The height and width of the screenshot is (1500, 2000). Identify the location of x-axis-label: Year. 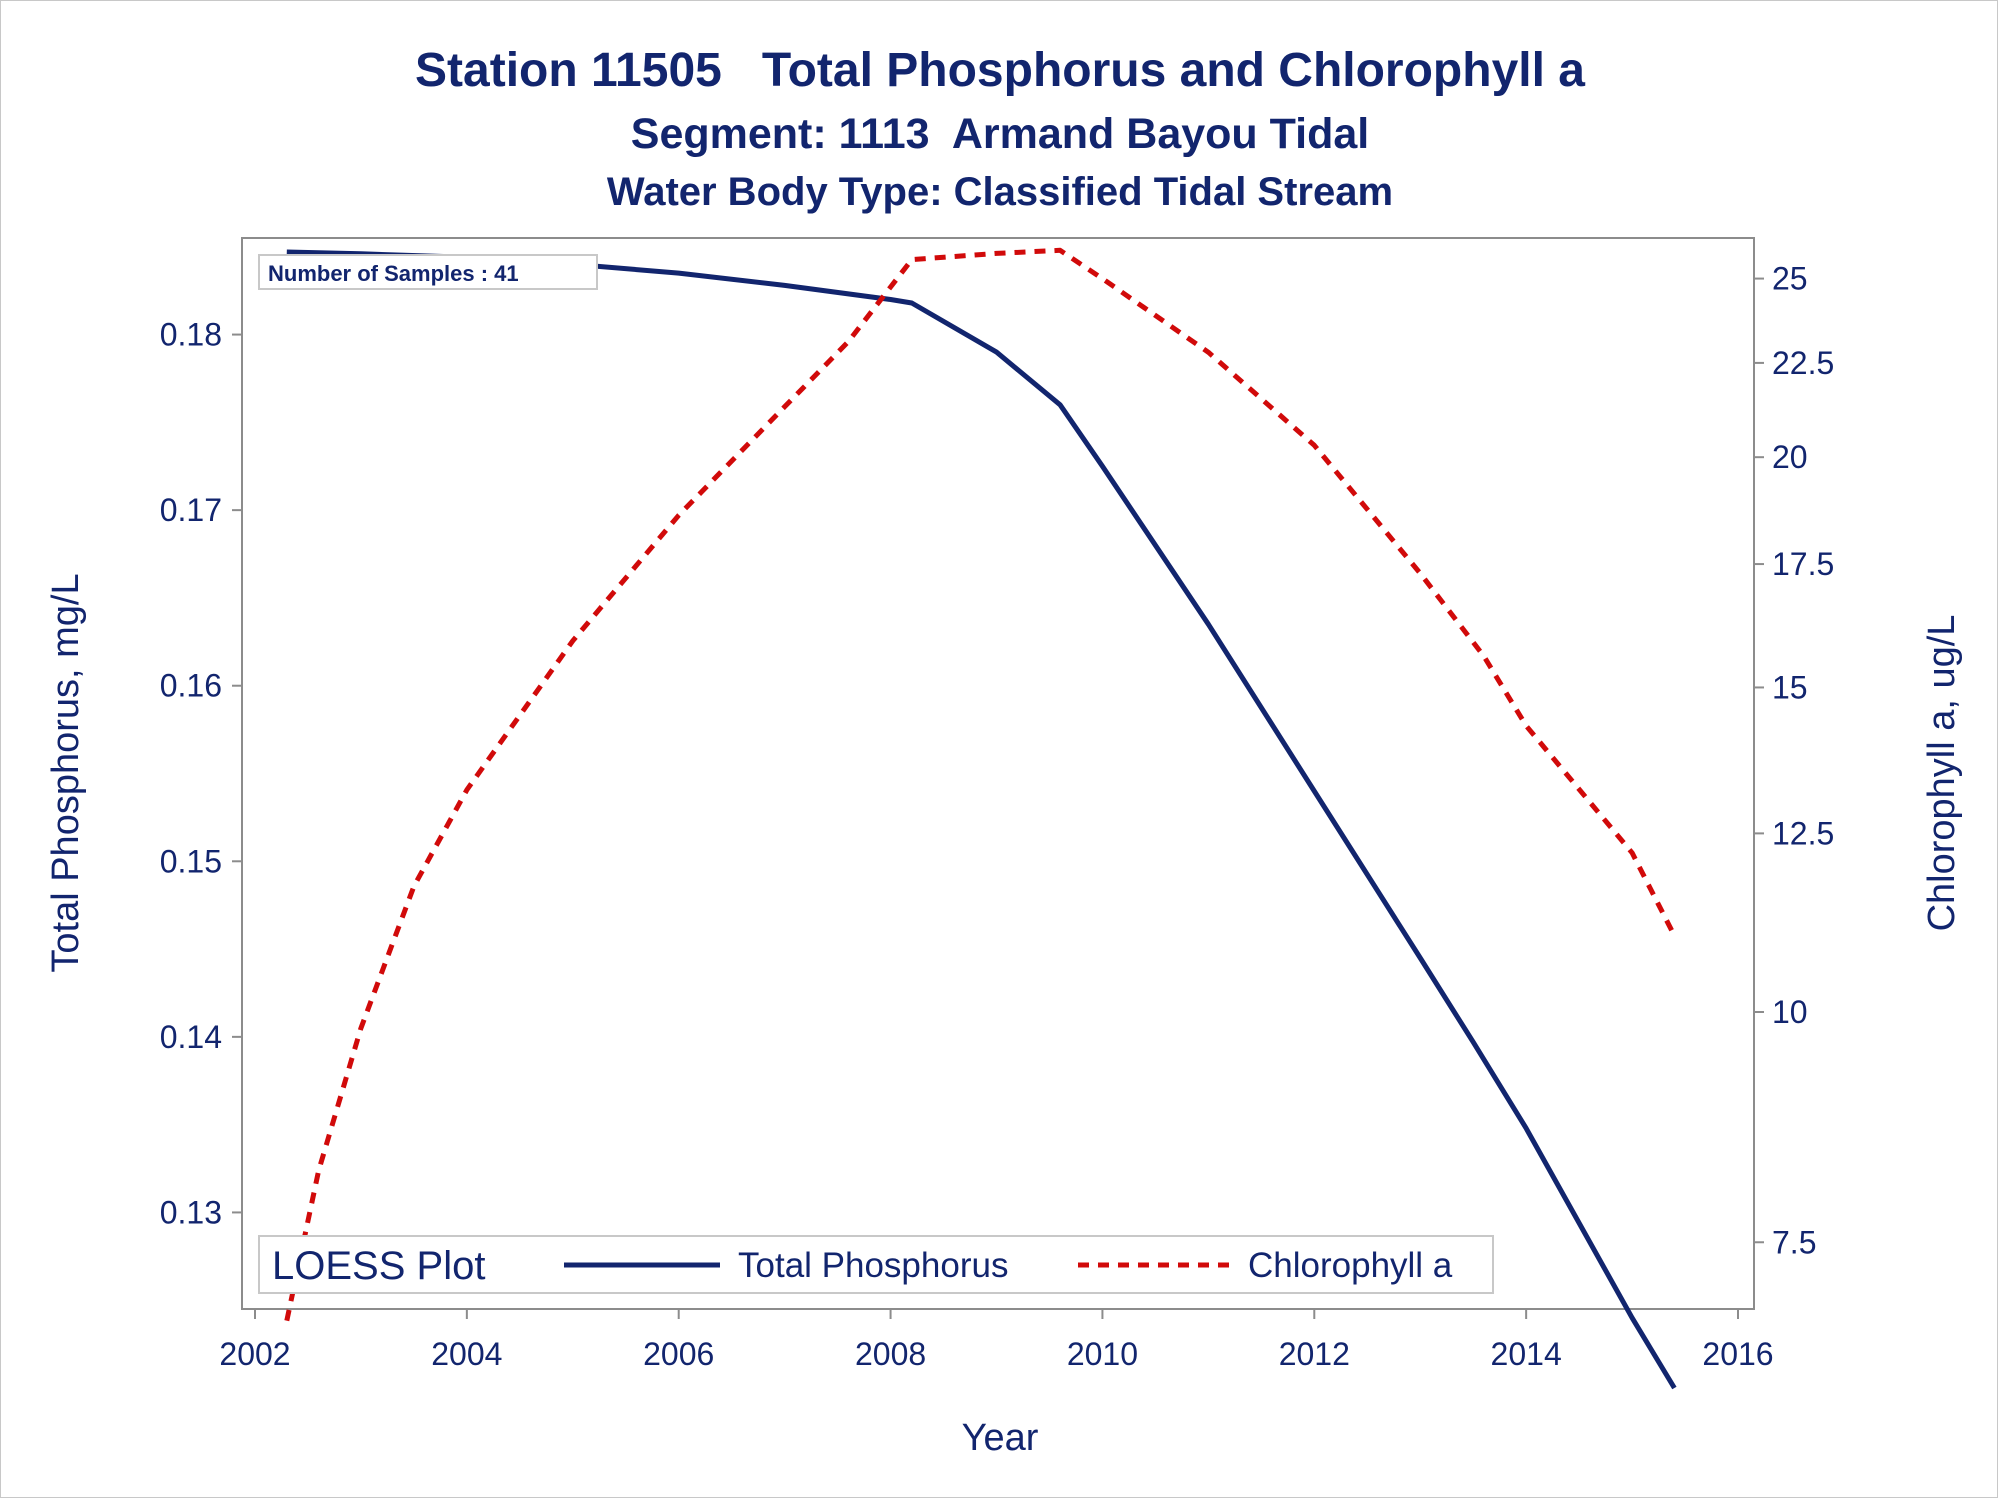
(1000, 1438).